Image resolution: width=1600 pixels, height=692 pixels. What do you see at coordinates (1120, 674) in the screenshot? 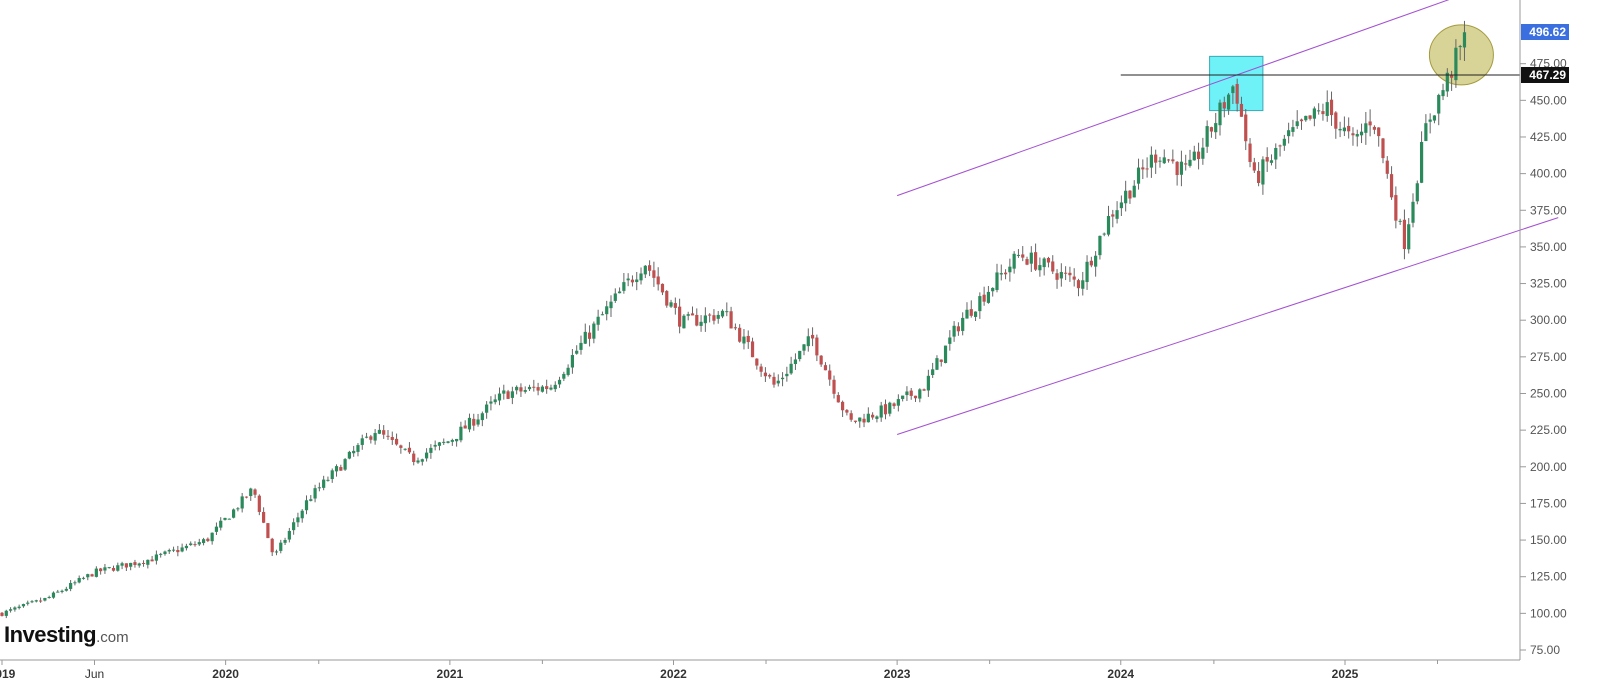
I see `x-tick-label: 2024` at bounding box center [1120, 674].